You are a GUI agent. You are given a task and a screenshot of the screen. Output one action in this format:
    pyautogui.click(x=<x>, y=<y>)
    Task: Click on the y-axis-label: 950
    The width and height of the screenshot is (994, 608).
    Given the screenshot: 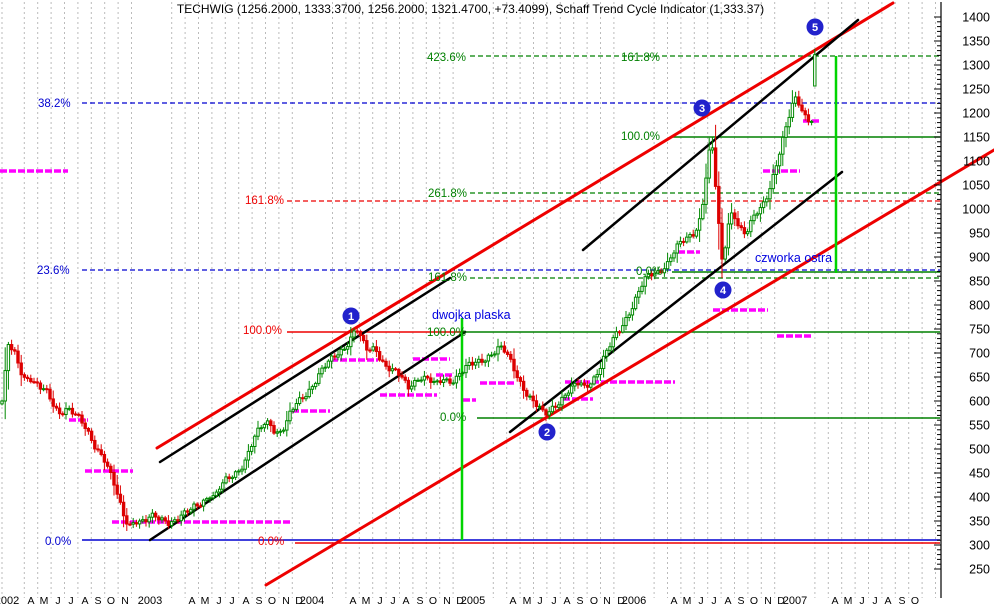 What is the action you would take?
    pyautogui.click(x=979, y=234)
    